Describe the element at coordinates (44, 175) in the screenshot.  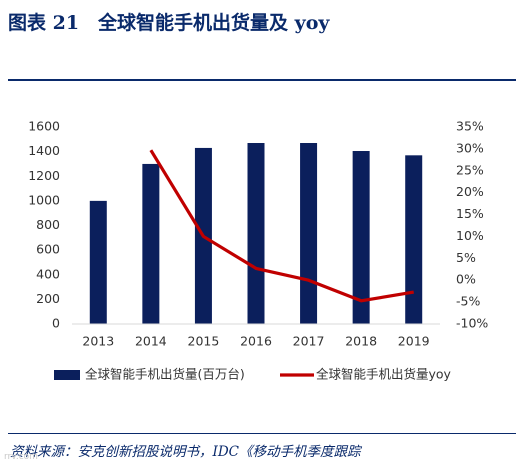
I see `left-axis-tick-label: 1200` at that location.